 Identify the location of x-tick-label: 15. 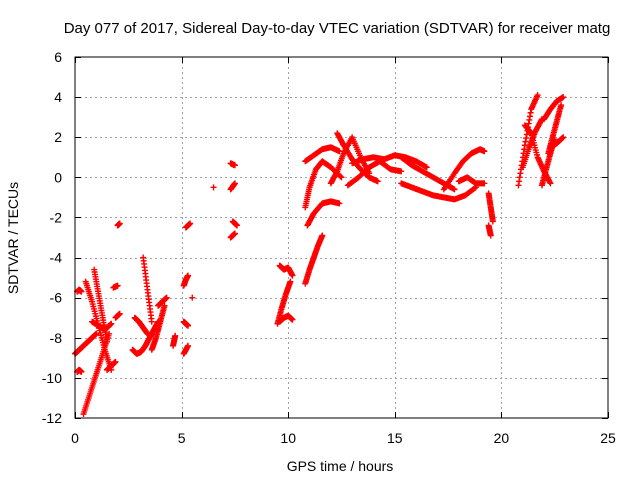
(395, 438).